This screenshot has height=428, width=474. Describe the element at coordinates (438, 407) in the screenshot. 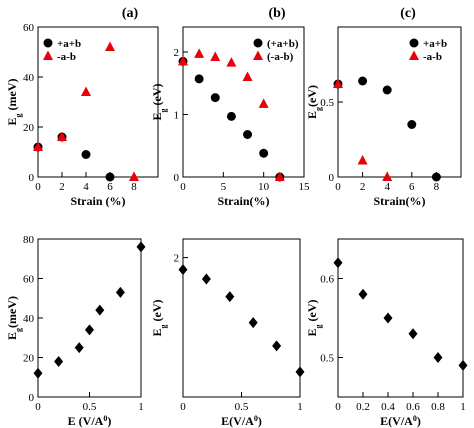

I see `x-tick-label: 0.8` at that location.